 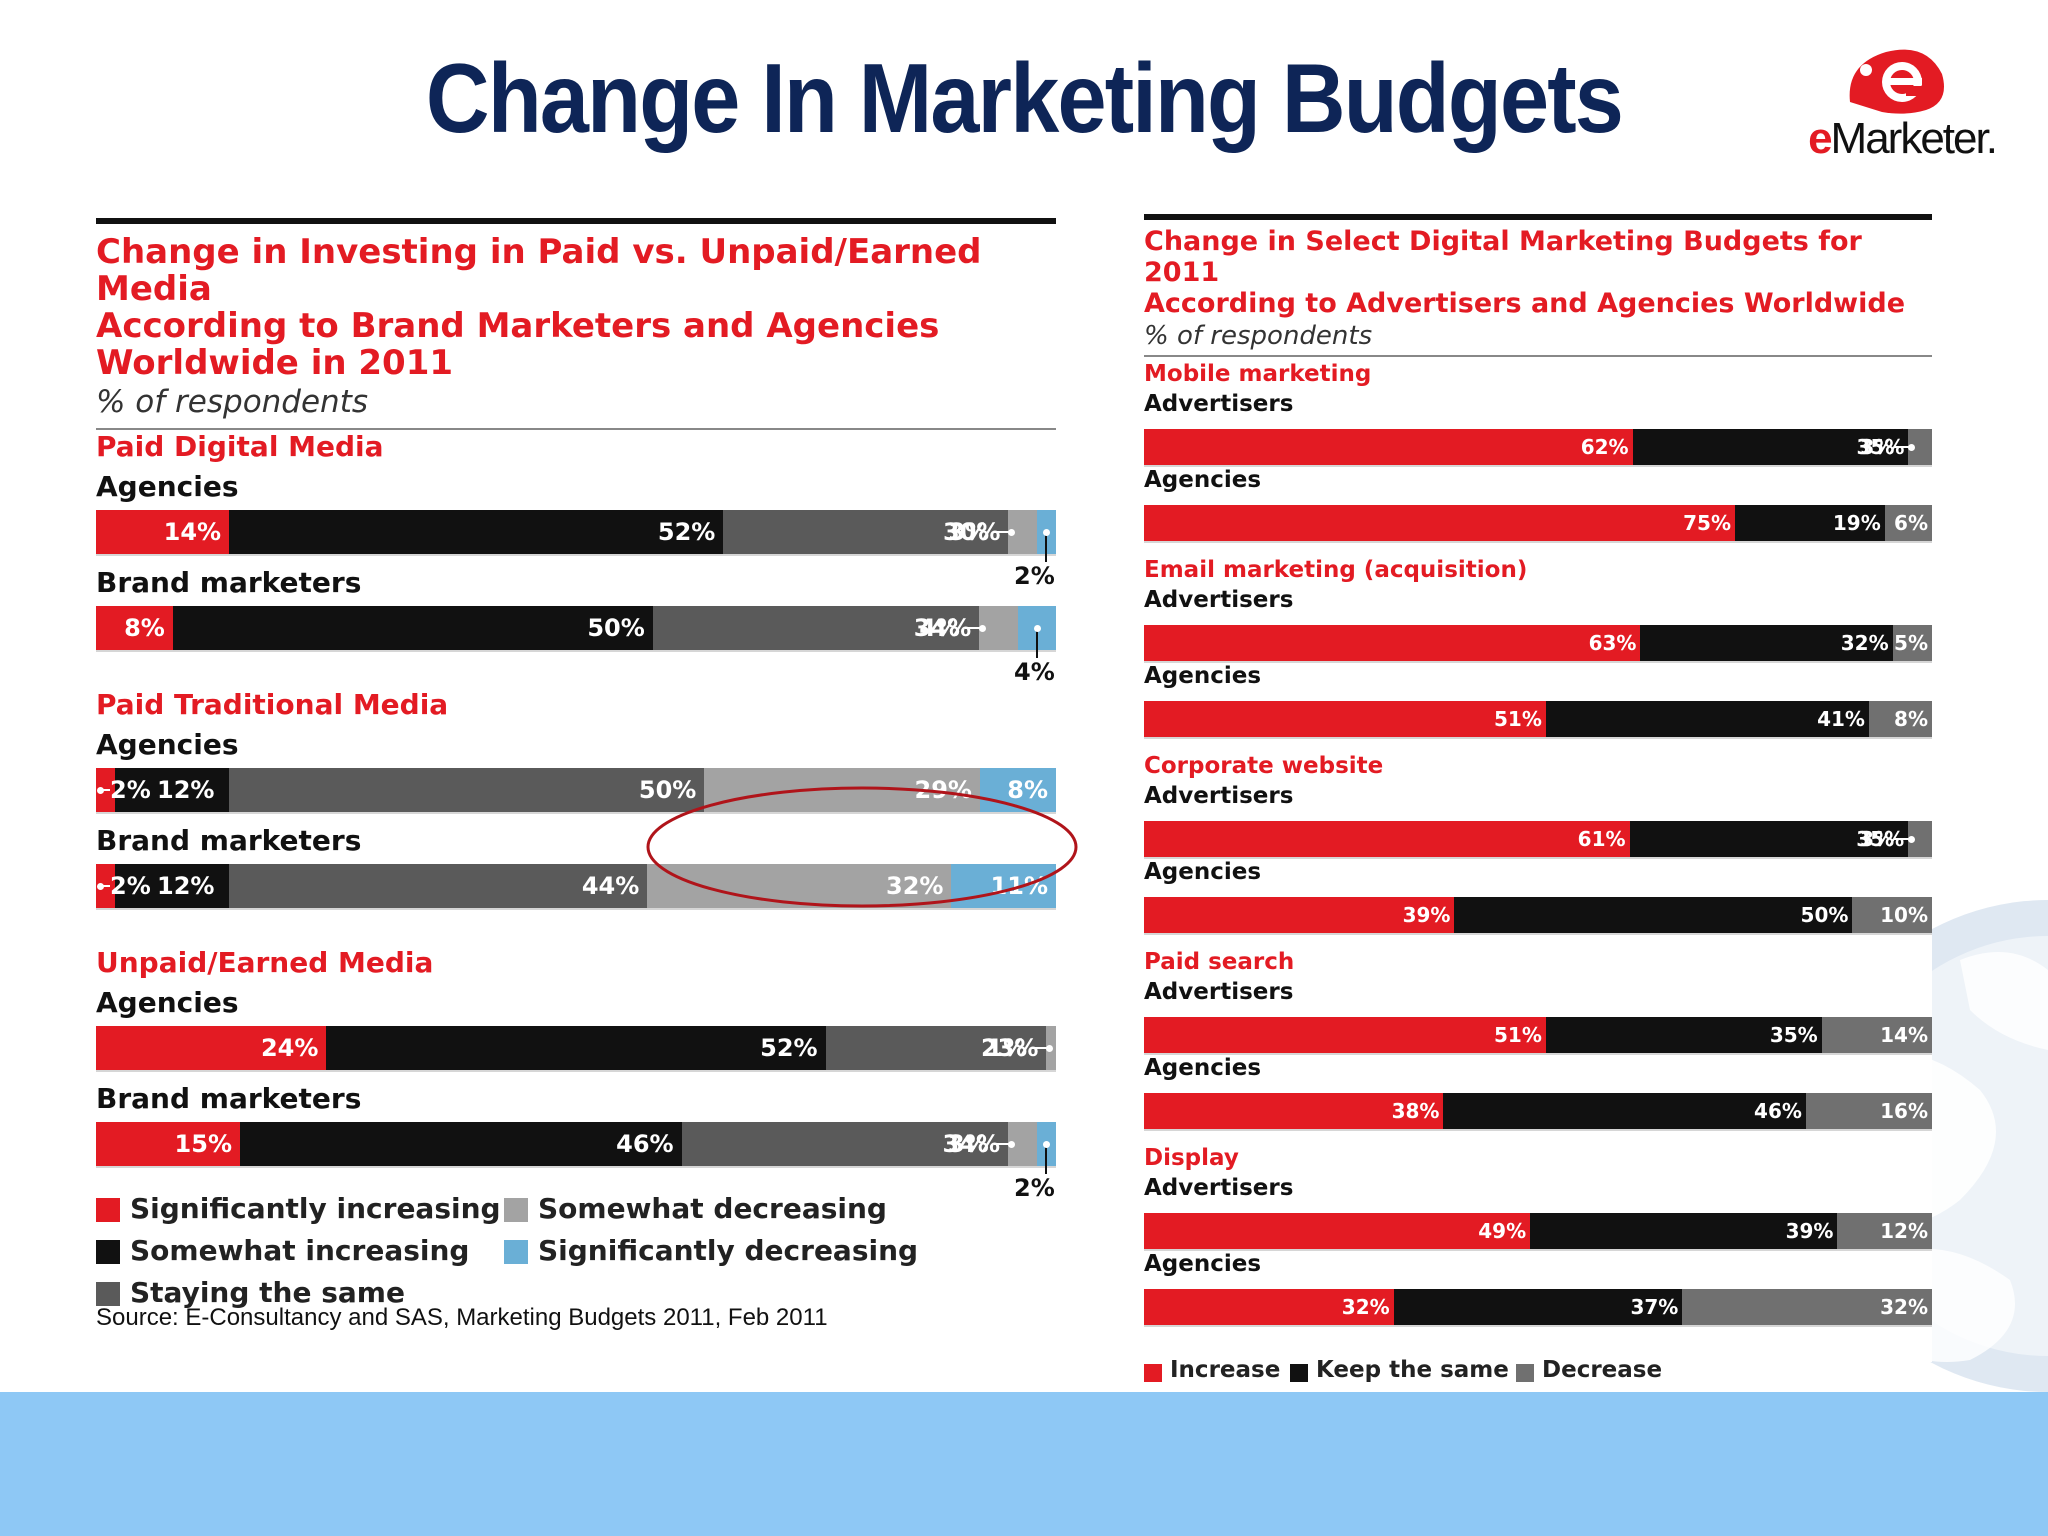 I want to click on legend-label-somewhat-decreasing: Somewhat decreasing, so click(x=712, y=1208).